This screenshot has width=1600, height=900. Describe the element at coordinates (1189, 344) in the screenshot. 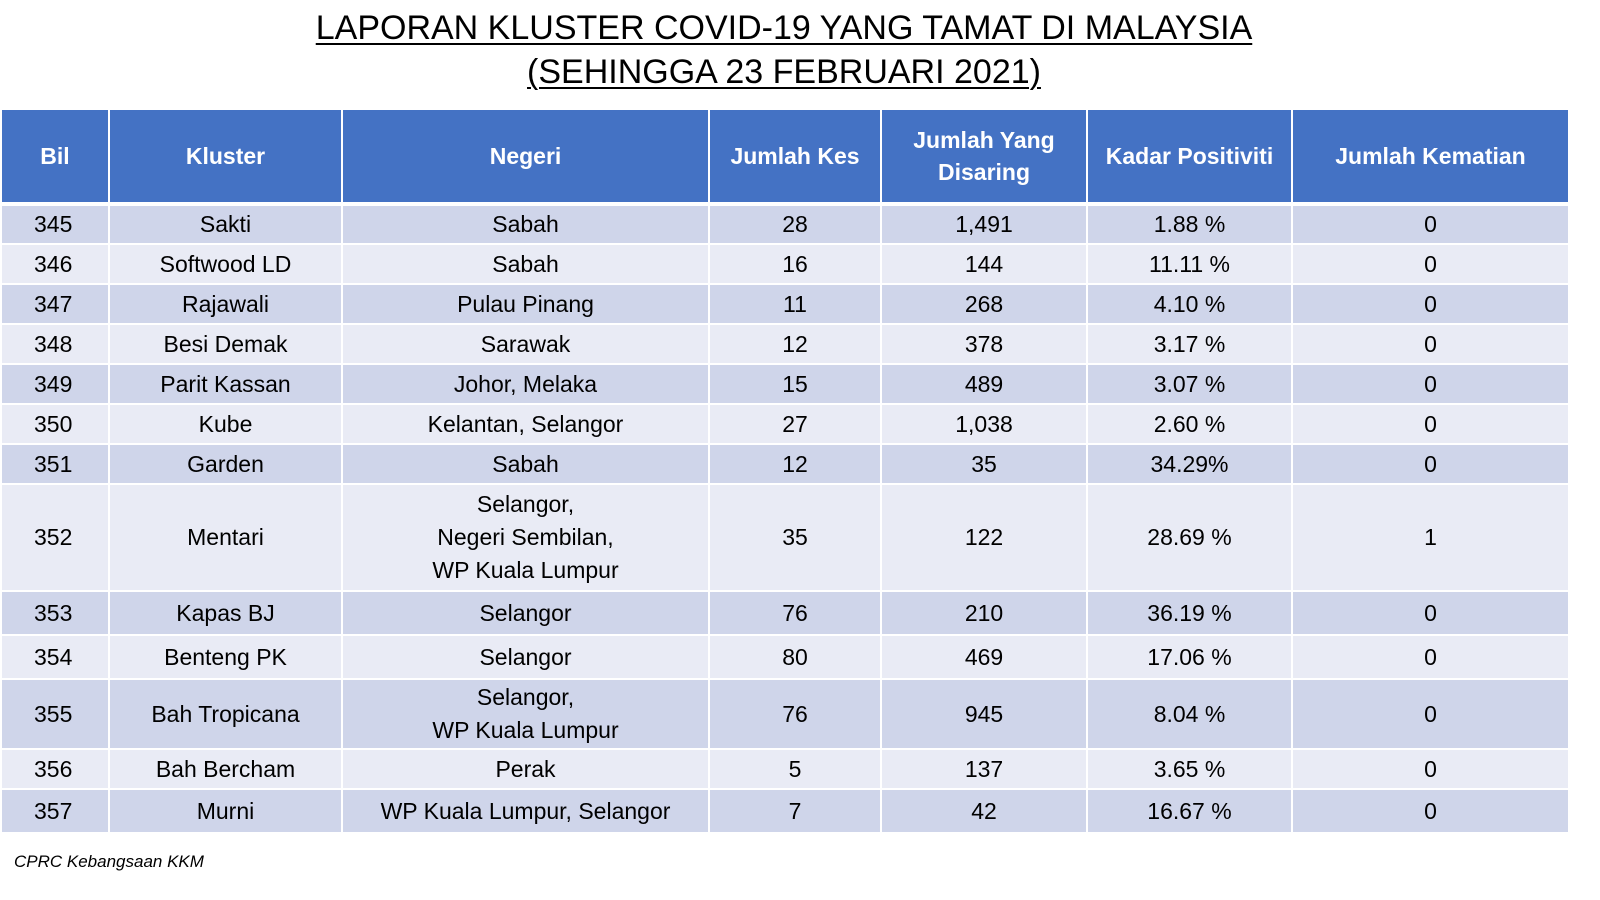

I see `cell-kadar-positiviti: 3.17 %` at that location.